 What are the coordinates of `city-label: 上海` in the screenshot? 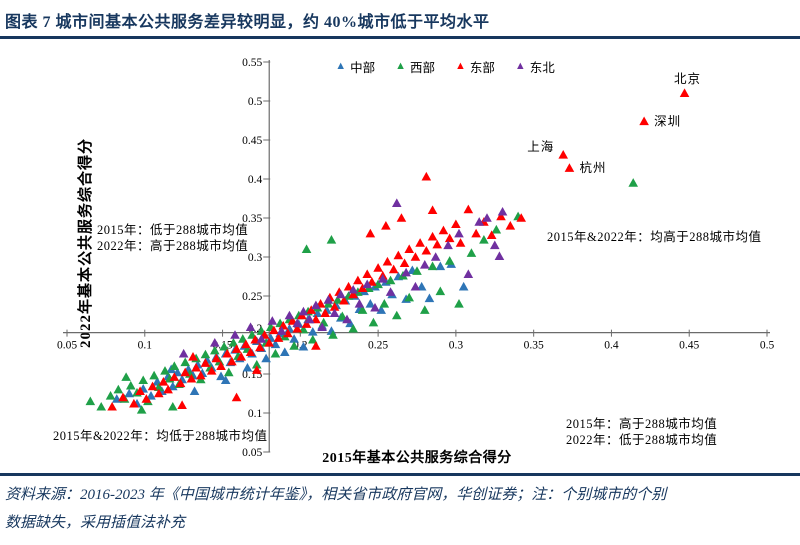 It's located at (540, 146).